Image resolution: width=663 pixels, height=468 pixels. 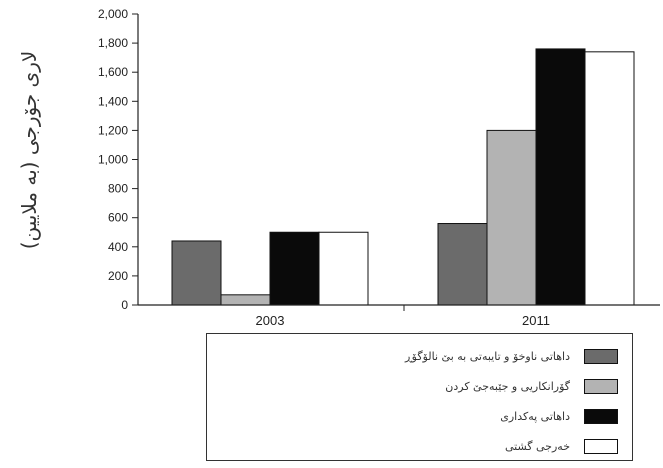 I want to click on y-axis-label: لاری جۆرجی (بە ملایین), so click(x=29, y=150).